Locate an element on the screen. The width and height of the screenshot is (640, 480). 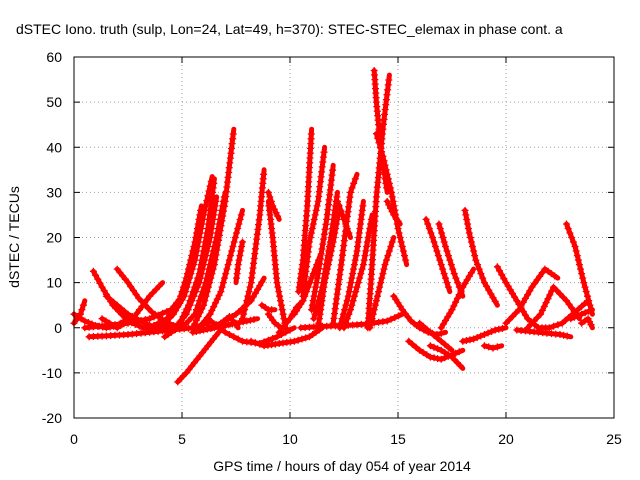
y-axis-label: dSTEC / TECUs is located at coordinates (14, 237).